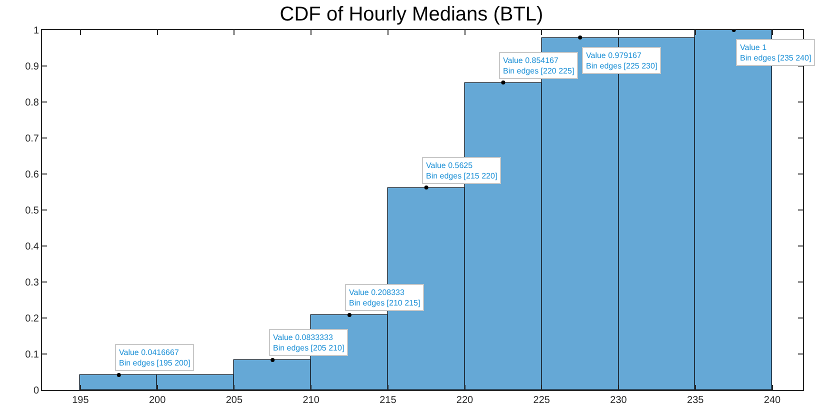 Image resolution: width=823 pixels, height=418 pixels. I want to click on chart-title: CDF of Hourly Medians (BTL), so click(412, 14).